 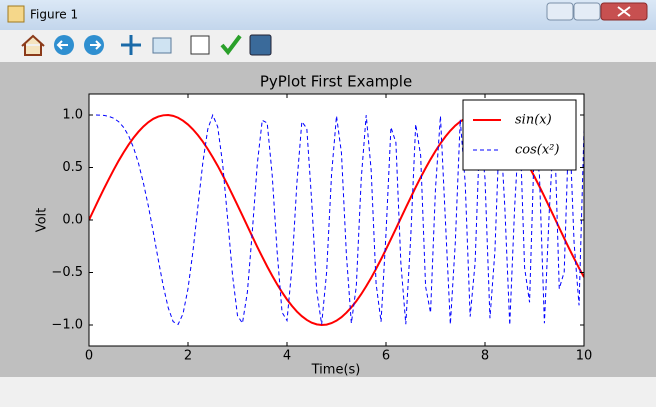 What do you see at coordinates (72, 220) in the screenshot?
I see `y-tick-label: 0.0` at bounding box center [72, 220].